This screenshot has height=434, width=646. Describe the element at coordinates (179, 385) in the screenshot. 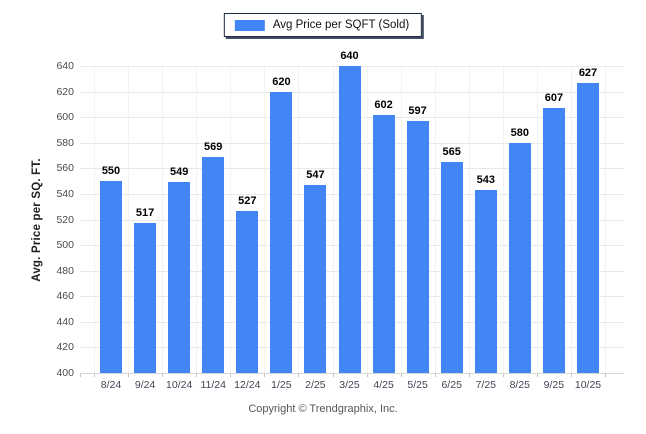

I see `x-tick-label: 10/24` at that location.